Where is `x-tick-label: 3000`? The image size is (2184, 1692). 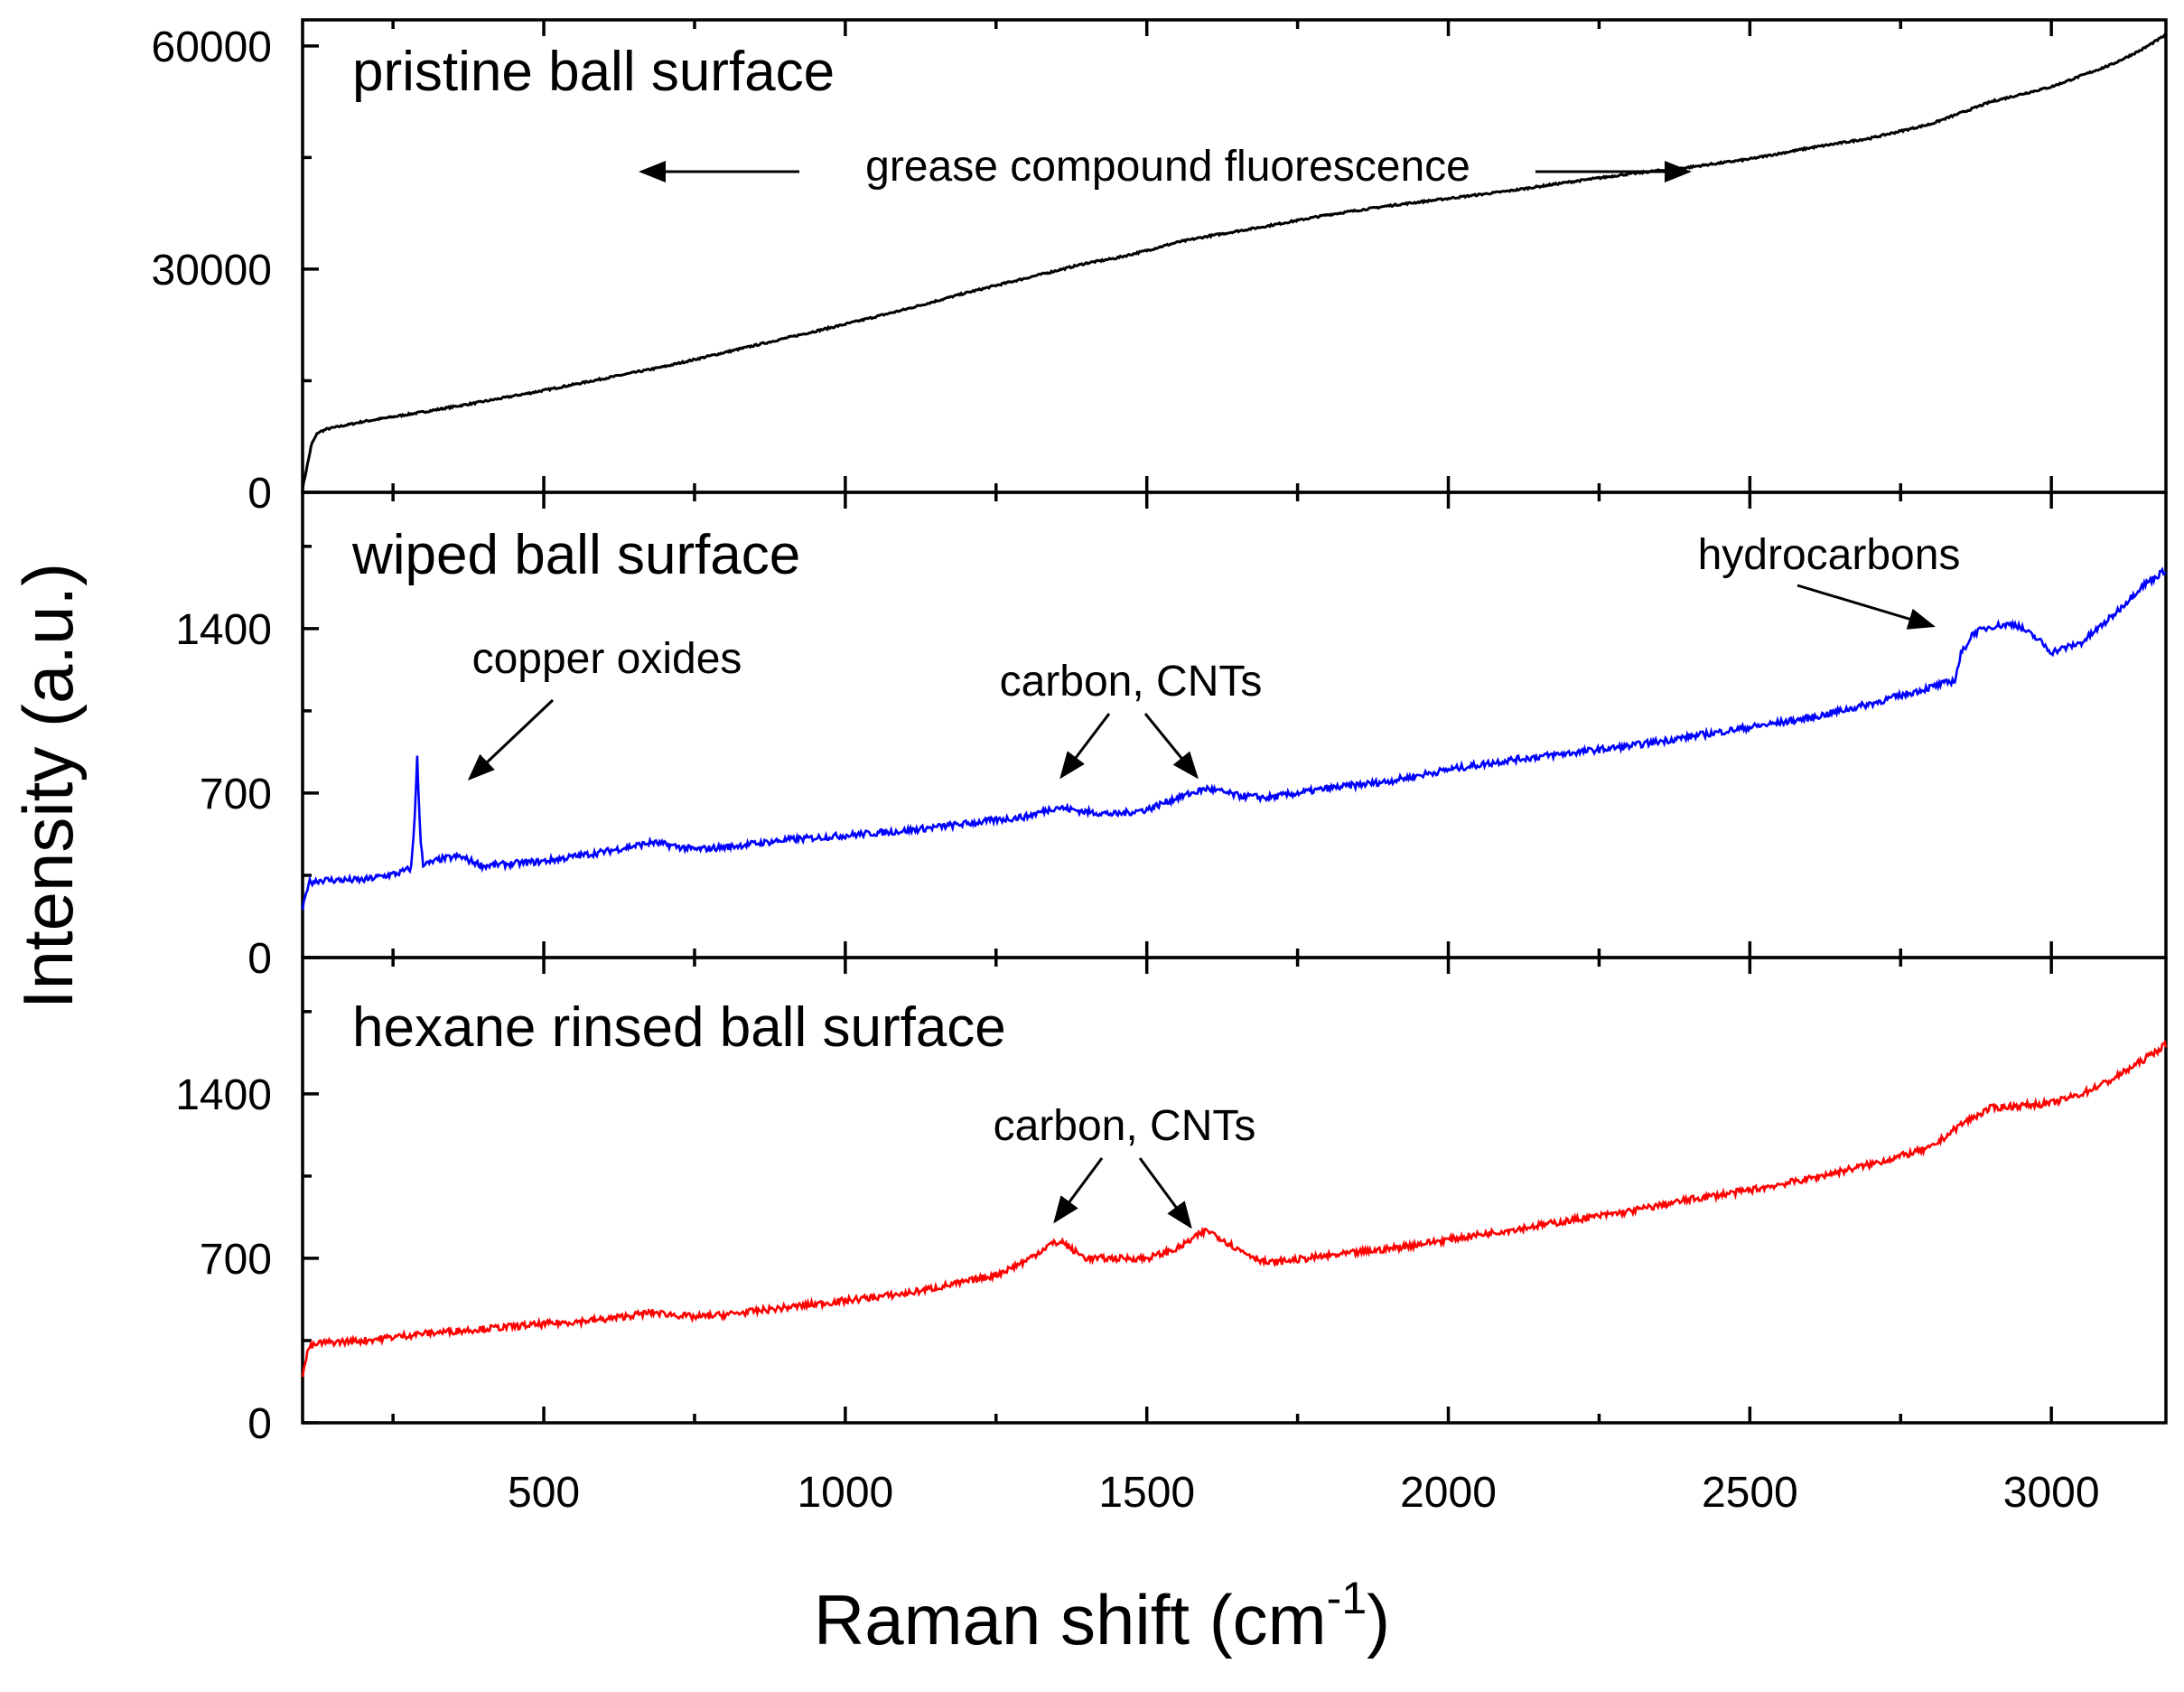
x-tick-label: 3000 is located at coordinates (2051, 1493).